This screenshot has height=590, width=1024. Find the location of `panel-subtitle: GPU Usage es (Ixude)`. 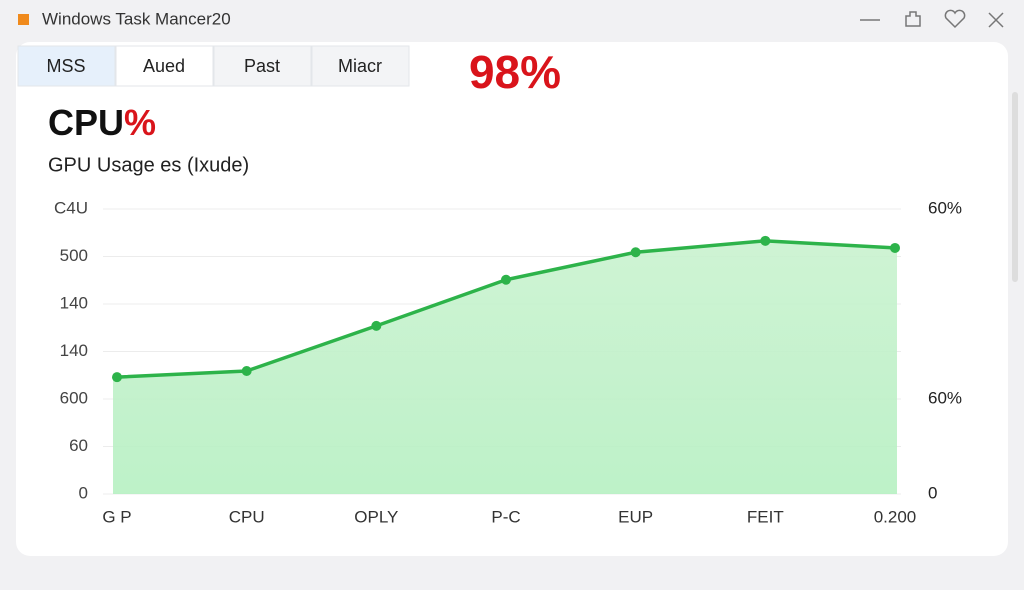

panel-subtitle: GPU Usage es (Ixude) is located at coordinates (148, 165).